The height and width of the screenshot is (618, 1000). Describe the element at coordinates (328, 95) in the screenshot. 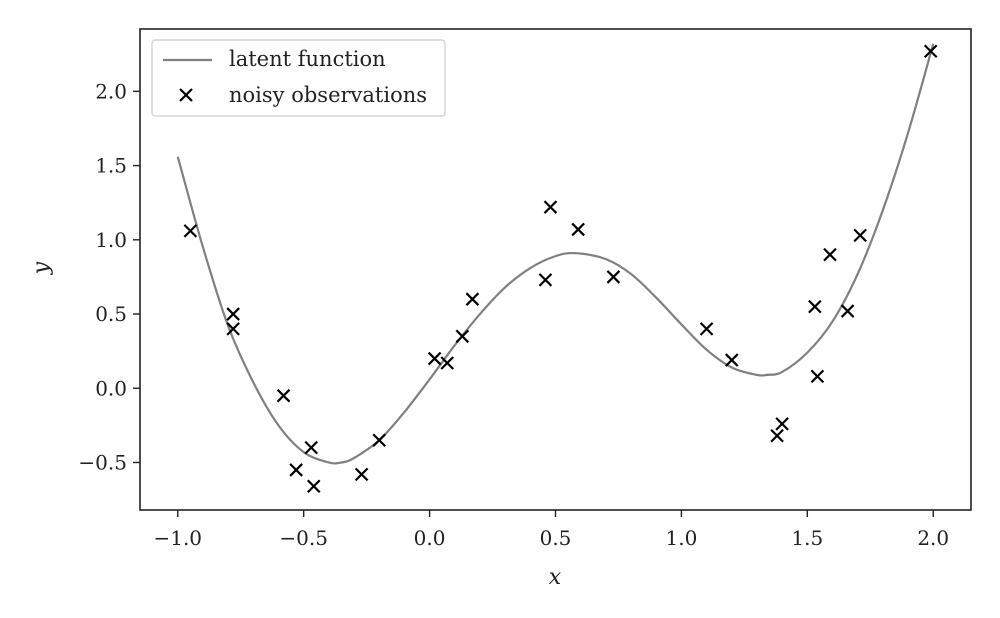

I see `legend-label-noisy-observations: noisy observations` at that location.